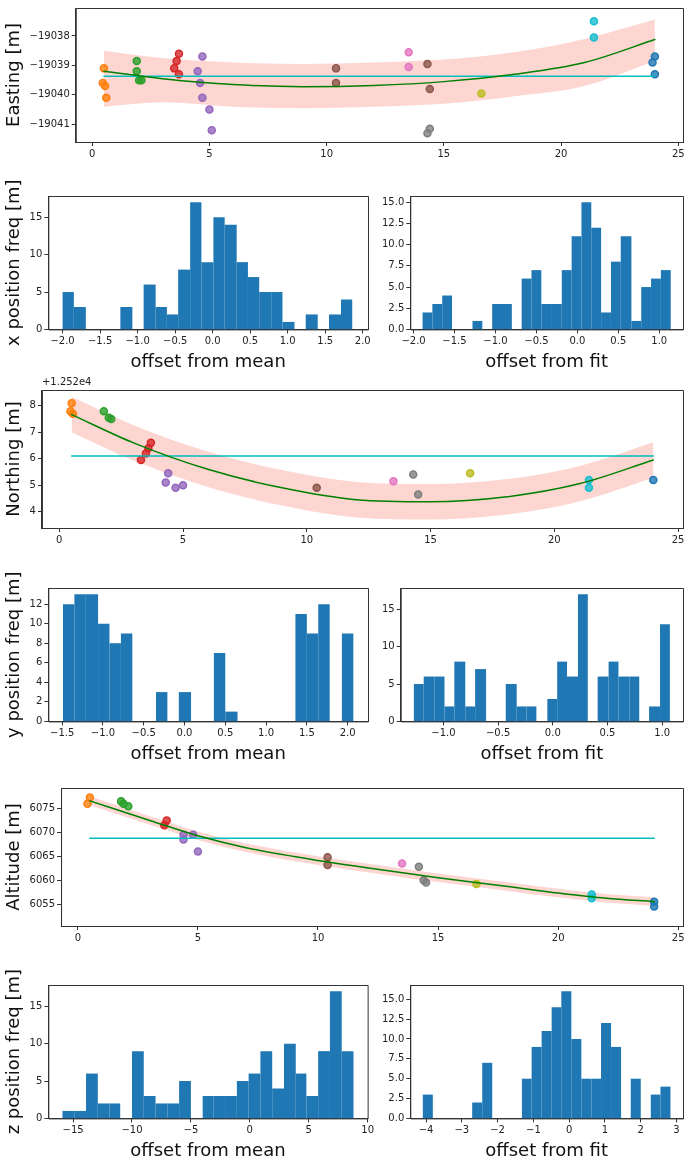 This screenshot has width=691, height=1164. What do you see at coordinates (605, 1129) in the screenshot?
I see `x-tick-label: 1` at bounding box center [605, 1129].